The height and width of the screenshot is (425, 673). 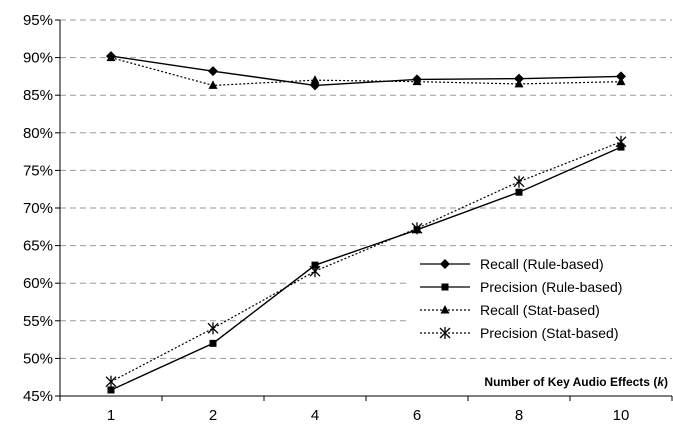 I want to click on y-tick-label: 85%, so click(x=38, y=95).